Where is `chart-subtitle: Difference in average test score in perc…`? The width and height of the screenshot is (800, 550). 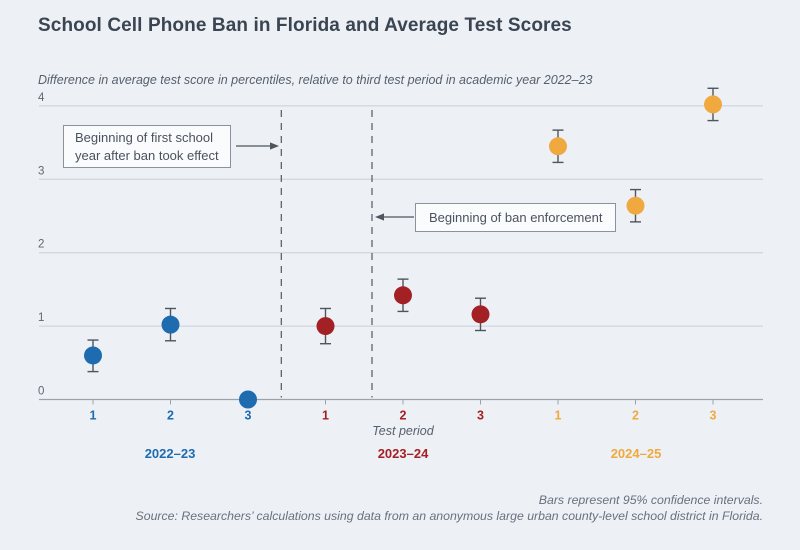
chart-subtitle: Difference in average test score in perc… is located at coordinates (315, 80).